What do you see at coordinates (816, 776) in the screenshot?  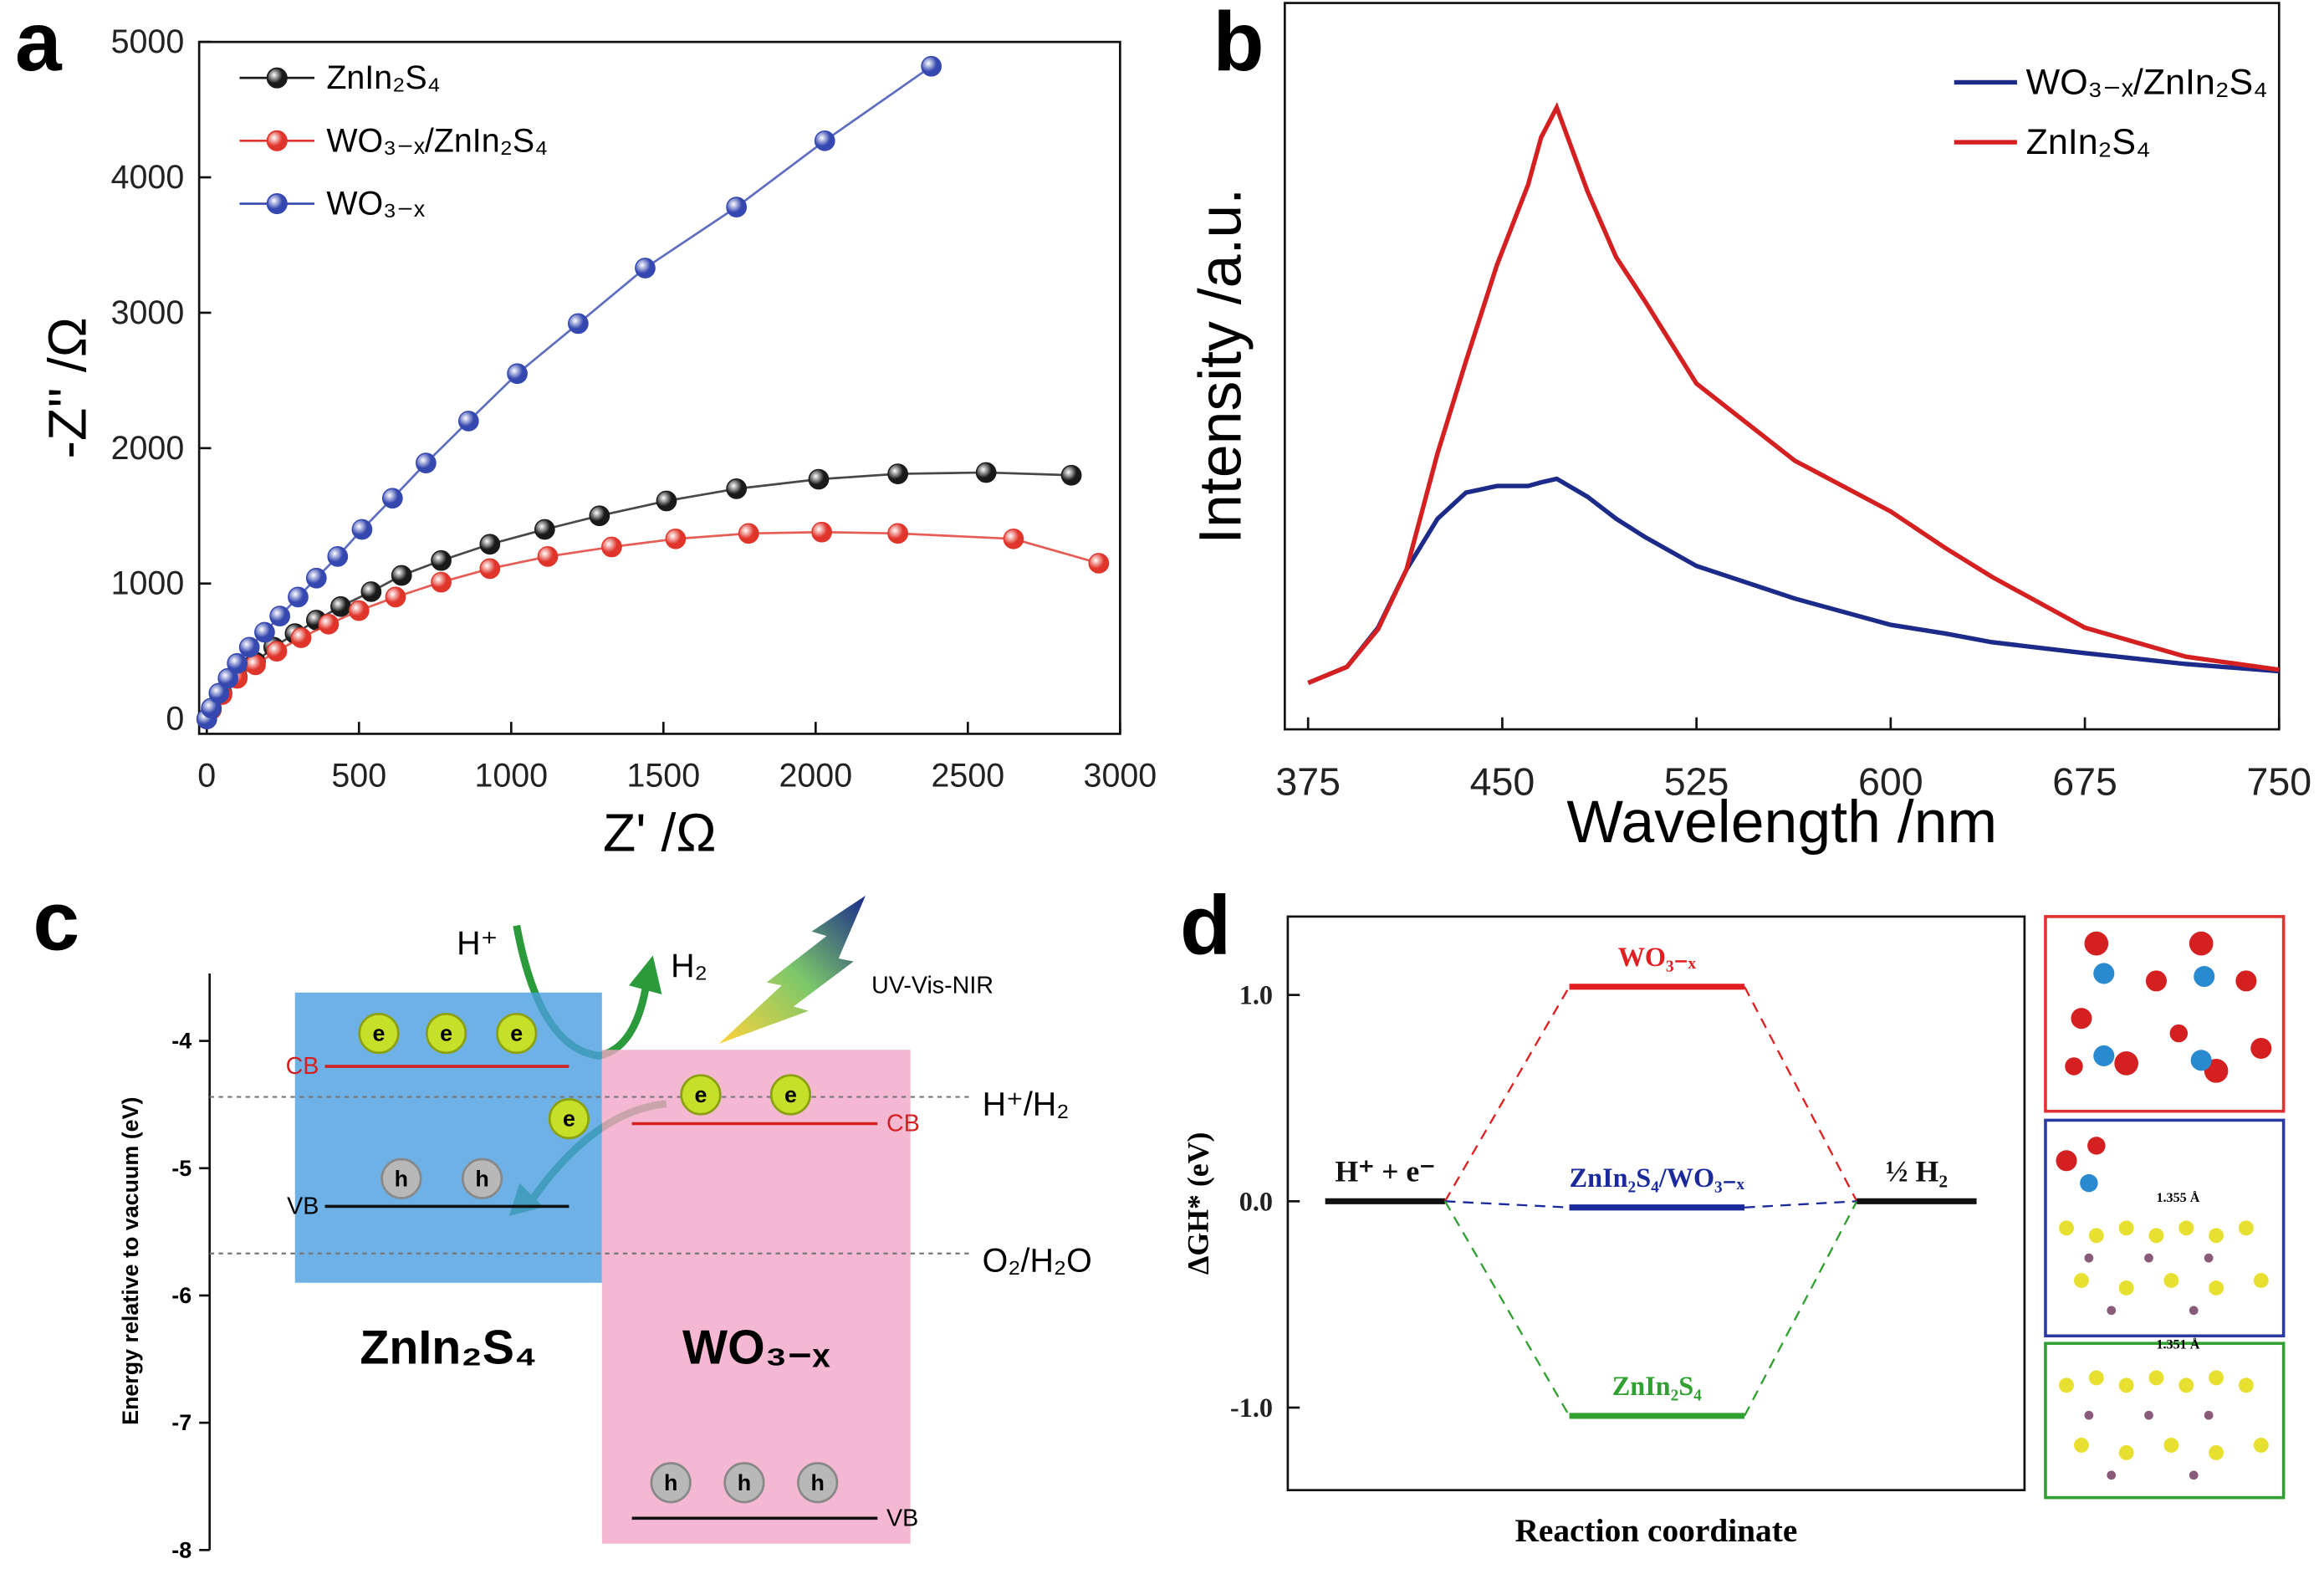 I see `x-tick-label: 2000` at bounding box center [816, 776].